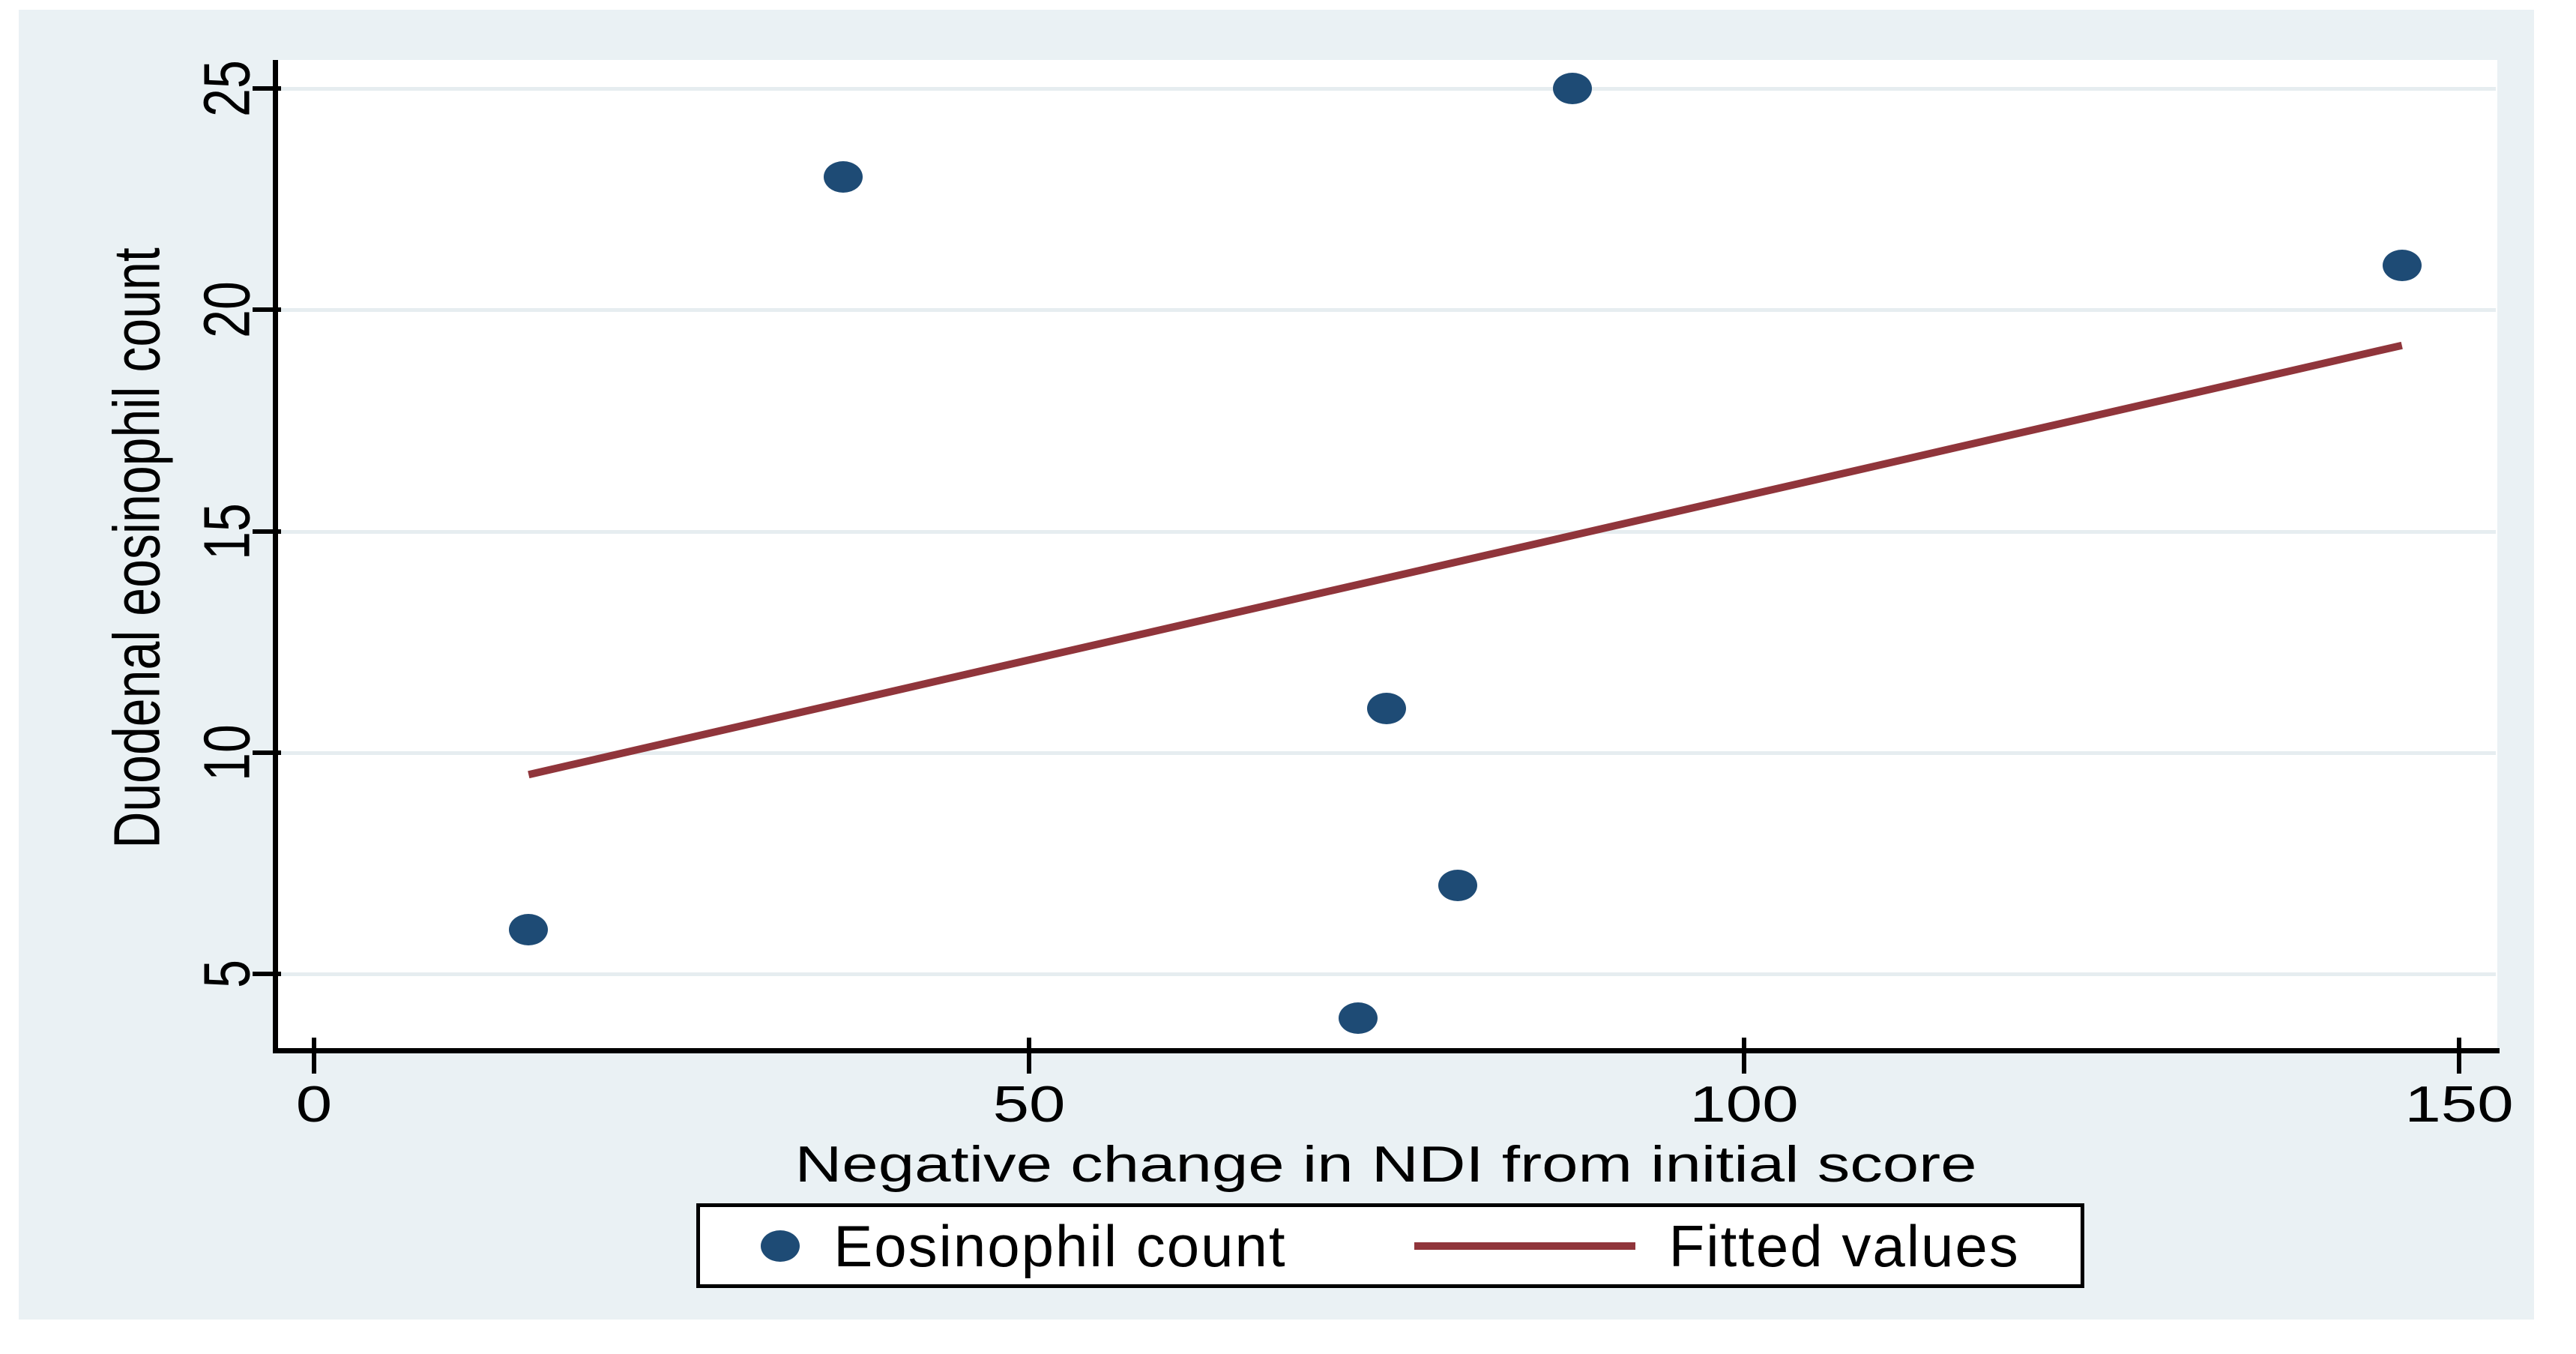  What do you see at coordinates (275, 556) in the screenshot?
I see `y-axis-line` at bounding box center [275, 556].